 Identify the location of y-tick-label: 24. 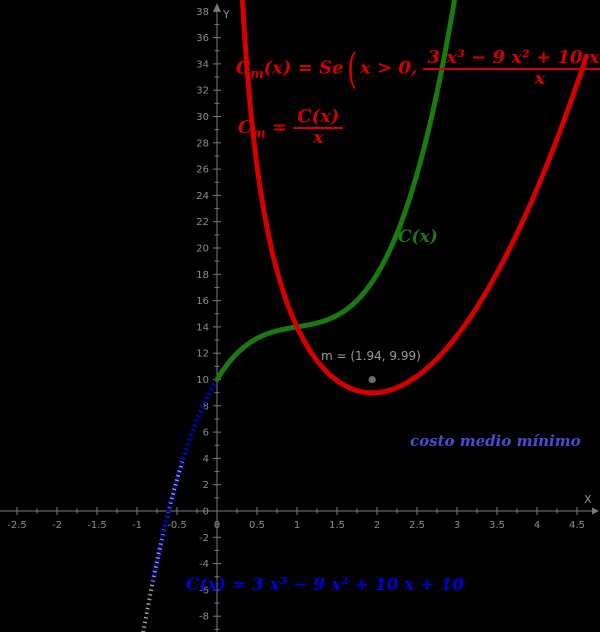
(202, 196).